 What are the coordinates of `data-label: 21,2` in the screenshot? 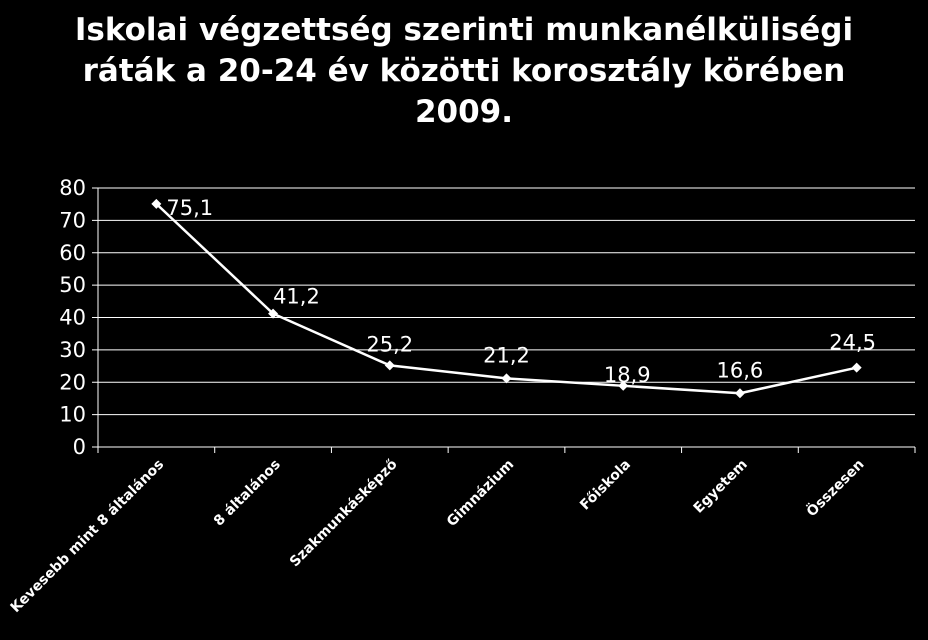 It's located at (506, 355).